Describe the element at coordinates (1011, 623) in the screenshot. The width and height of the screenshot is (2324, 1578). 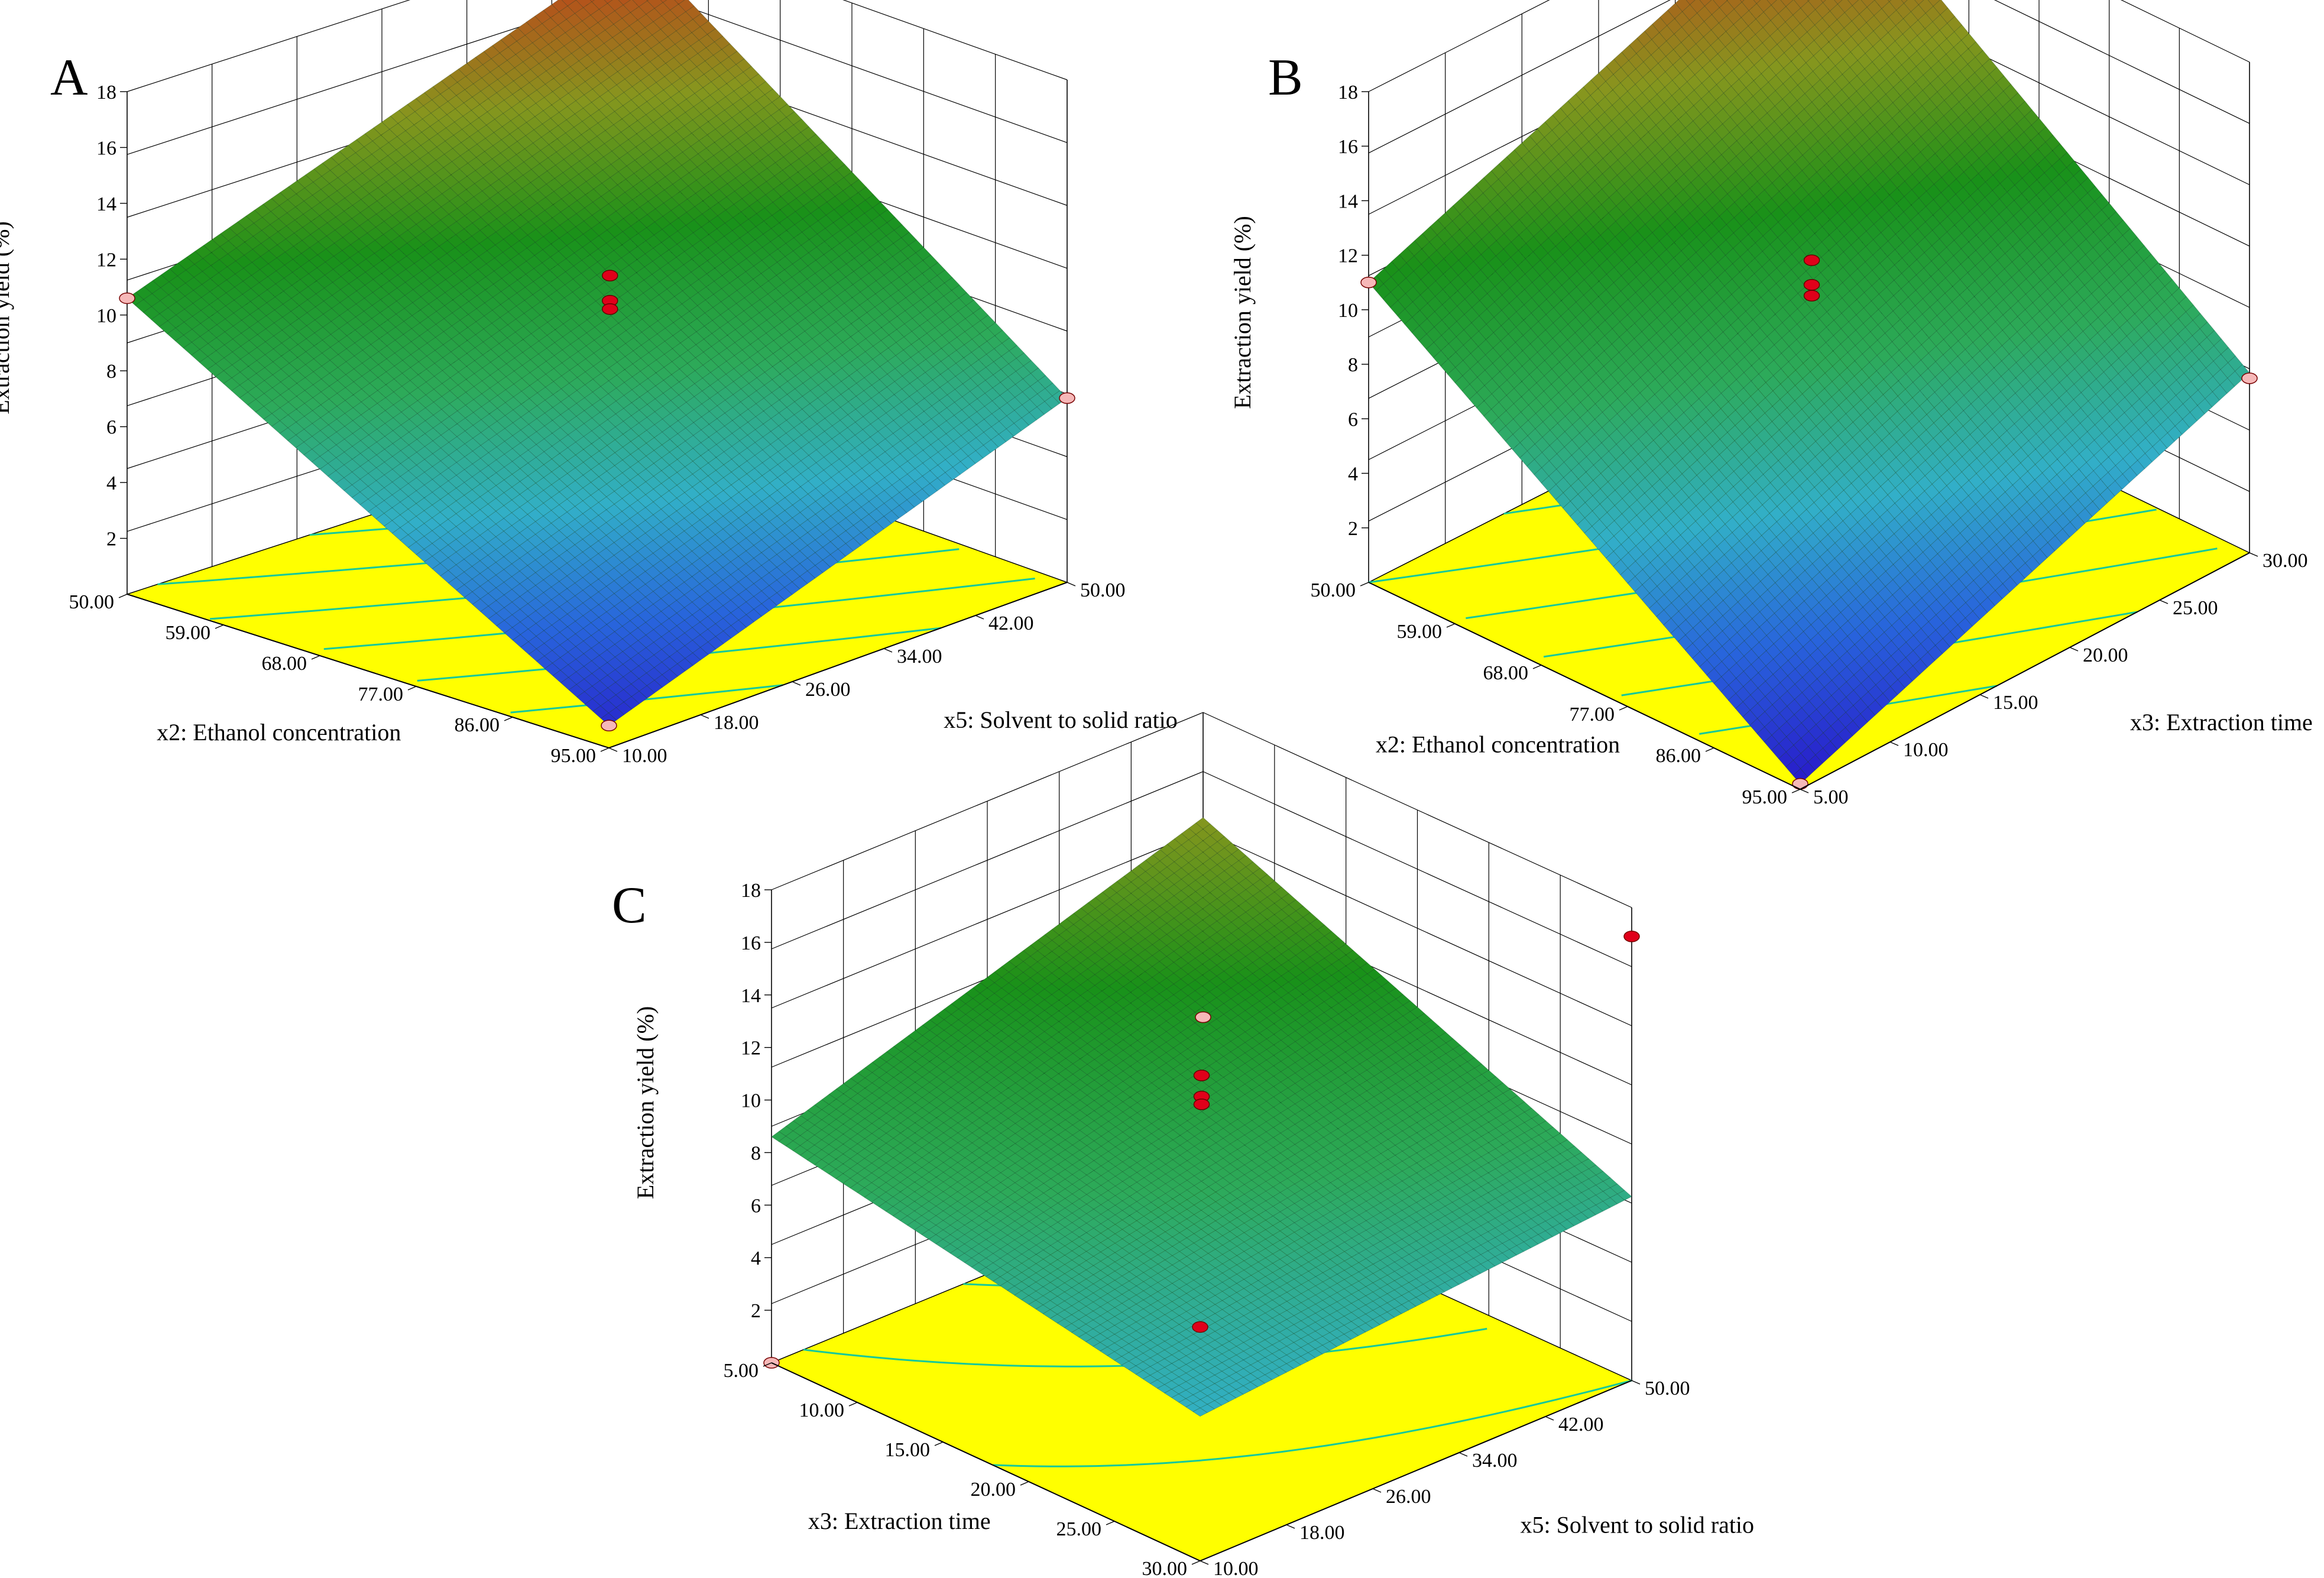
I see `y-tick-label: 42.00` at that location.